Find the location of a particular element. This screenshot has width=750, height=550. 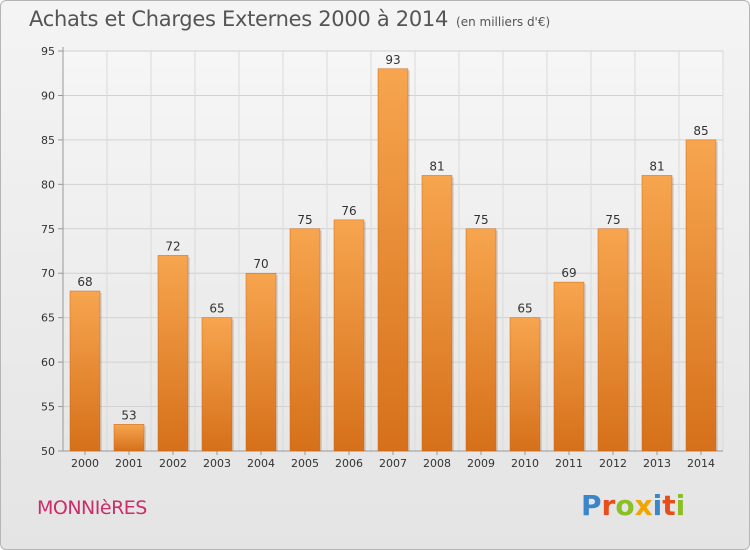

bar-2014 is located at coordinates (701, 295).